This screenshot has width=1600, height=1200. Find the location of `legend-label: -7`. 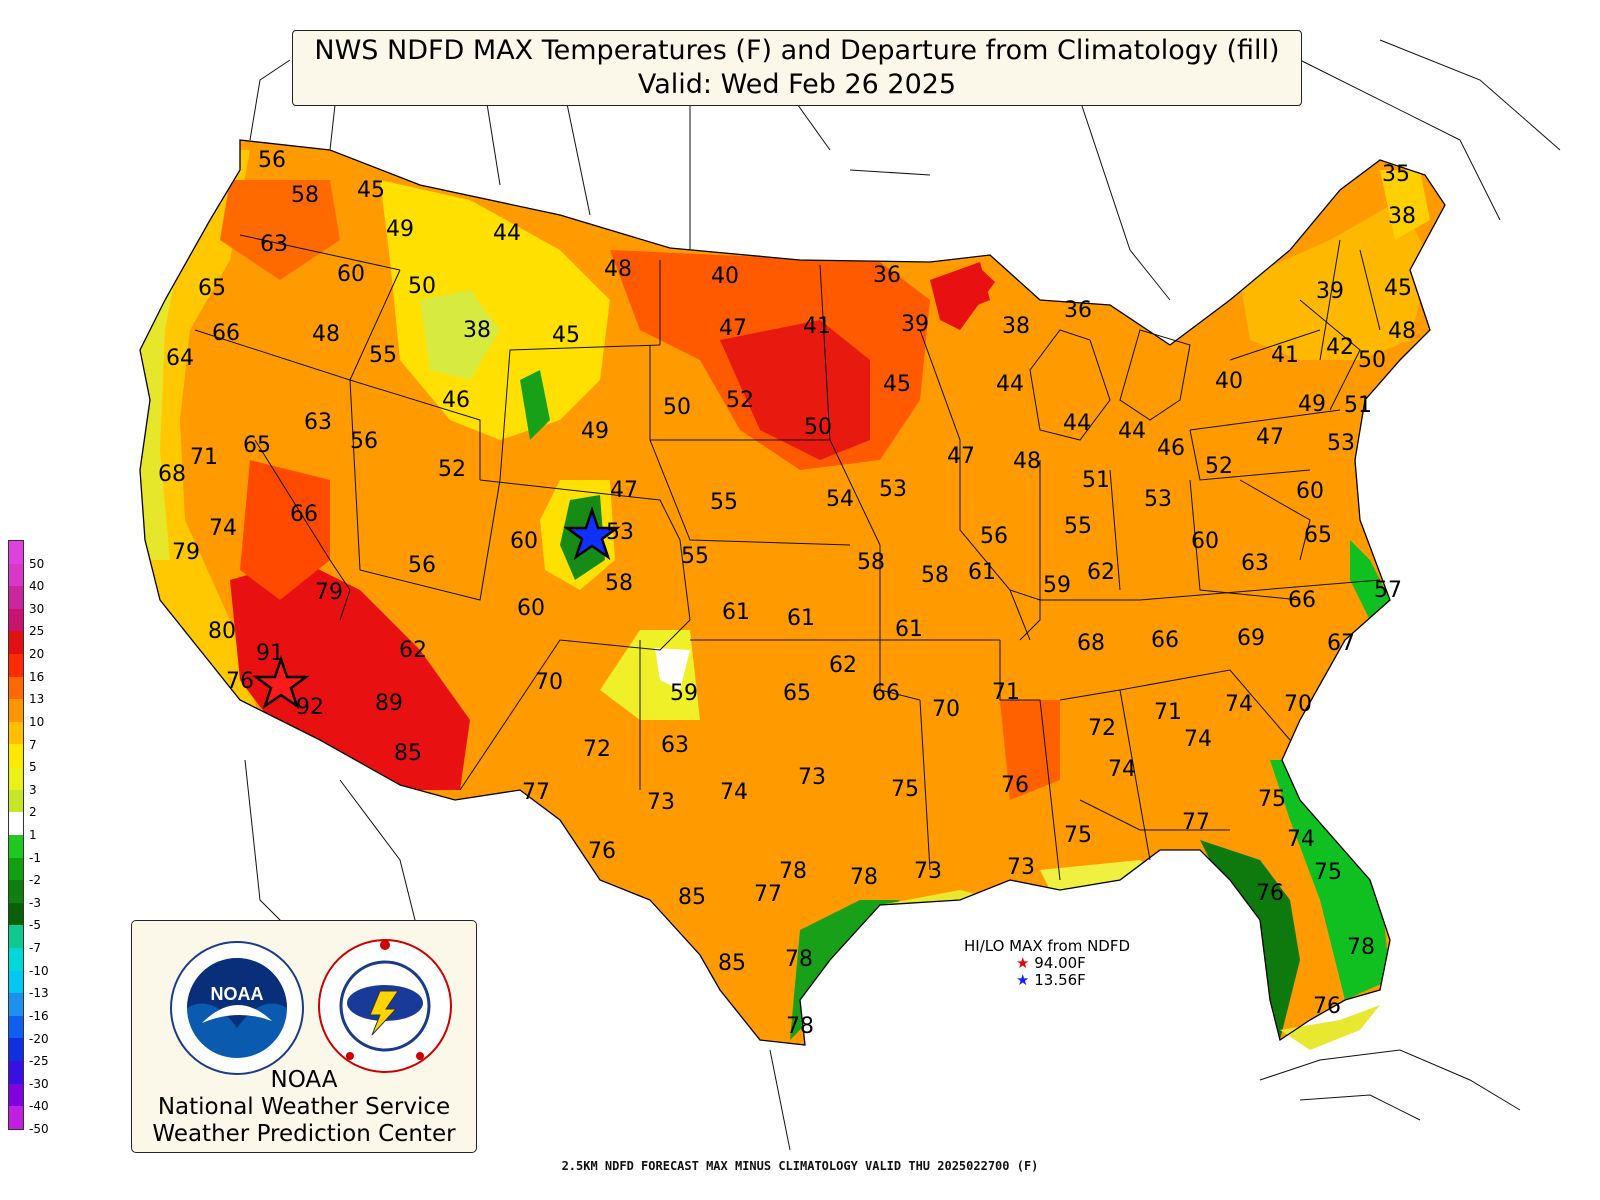

legend-label: -7 is located at coordinates (35, 948).